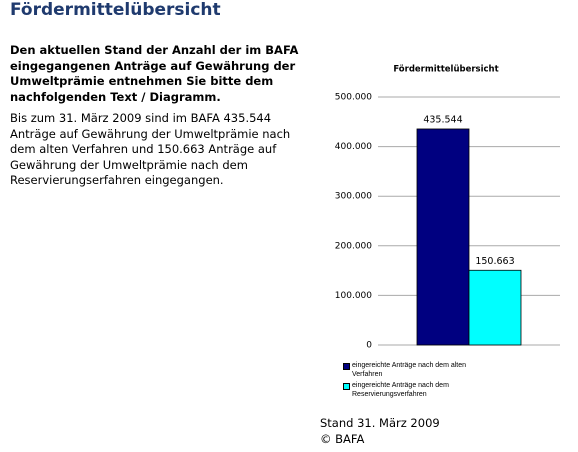 This screenshot has width=578, height=452. Describe the element at coordinates (353, 296) in the screenshot. I see `y-tick-label: 100.000` at that location.